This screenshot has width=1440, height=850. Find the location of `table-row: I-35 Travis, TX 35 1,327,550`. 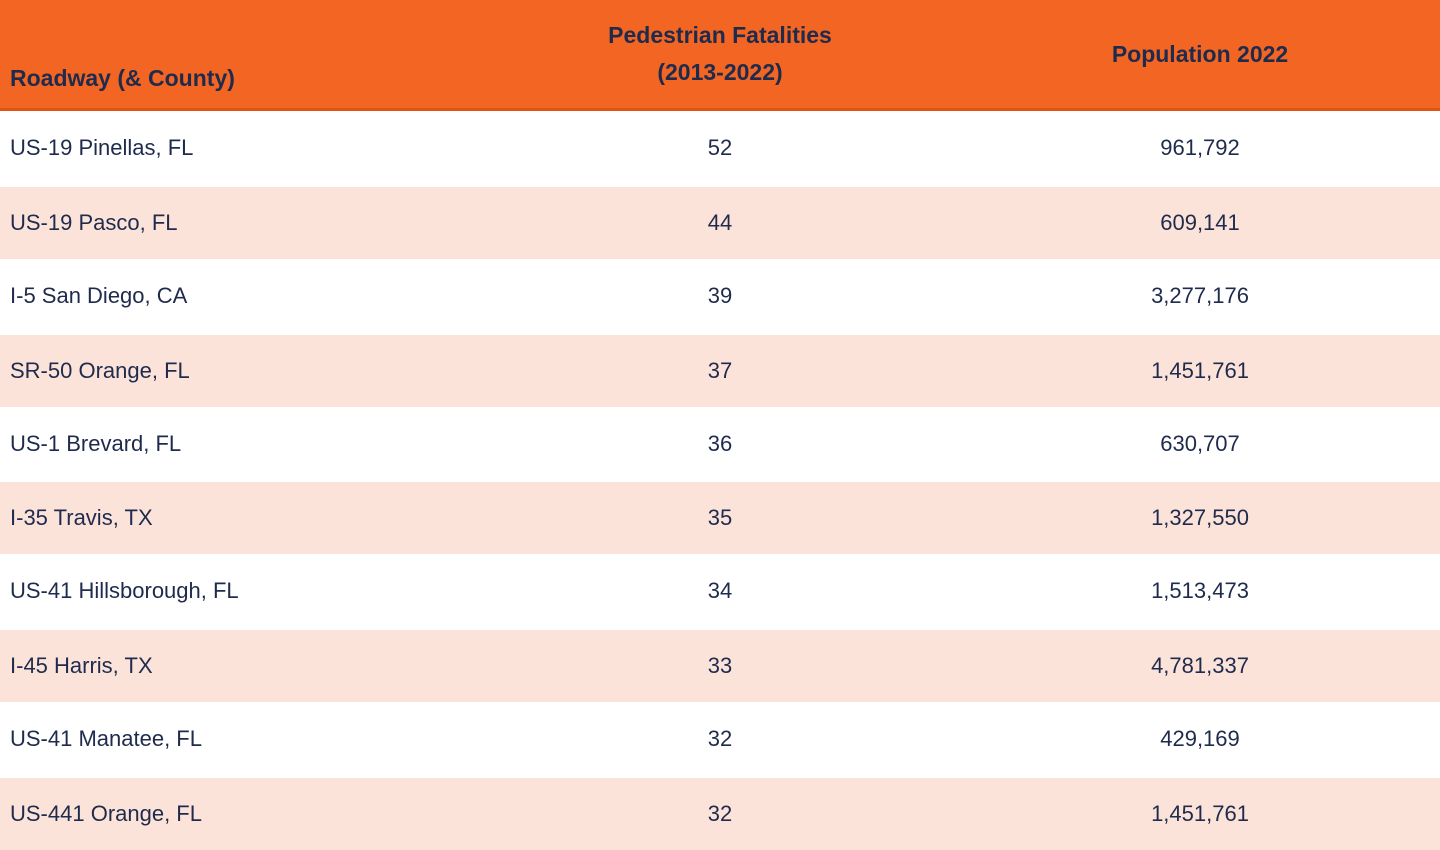

table-row: I-35 Travis, TX 35 1,327,550 is located at coordinates (720, 517).